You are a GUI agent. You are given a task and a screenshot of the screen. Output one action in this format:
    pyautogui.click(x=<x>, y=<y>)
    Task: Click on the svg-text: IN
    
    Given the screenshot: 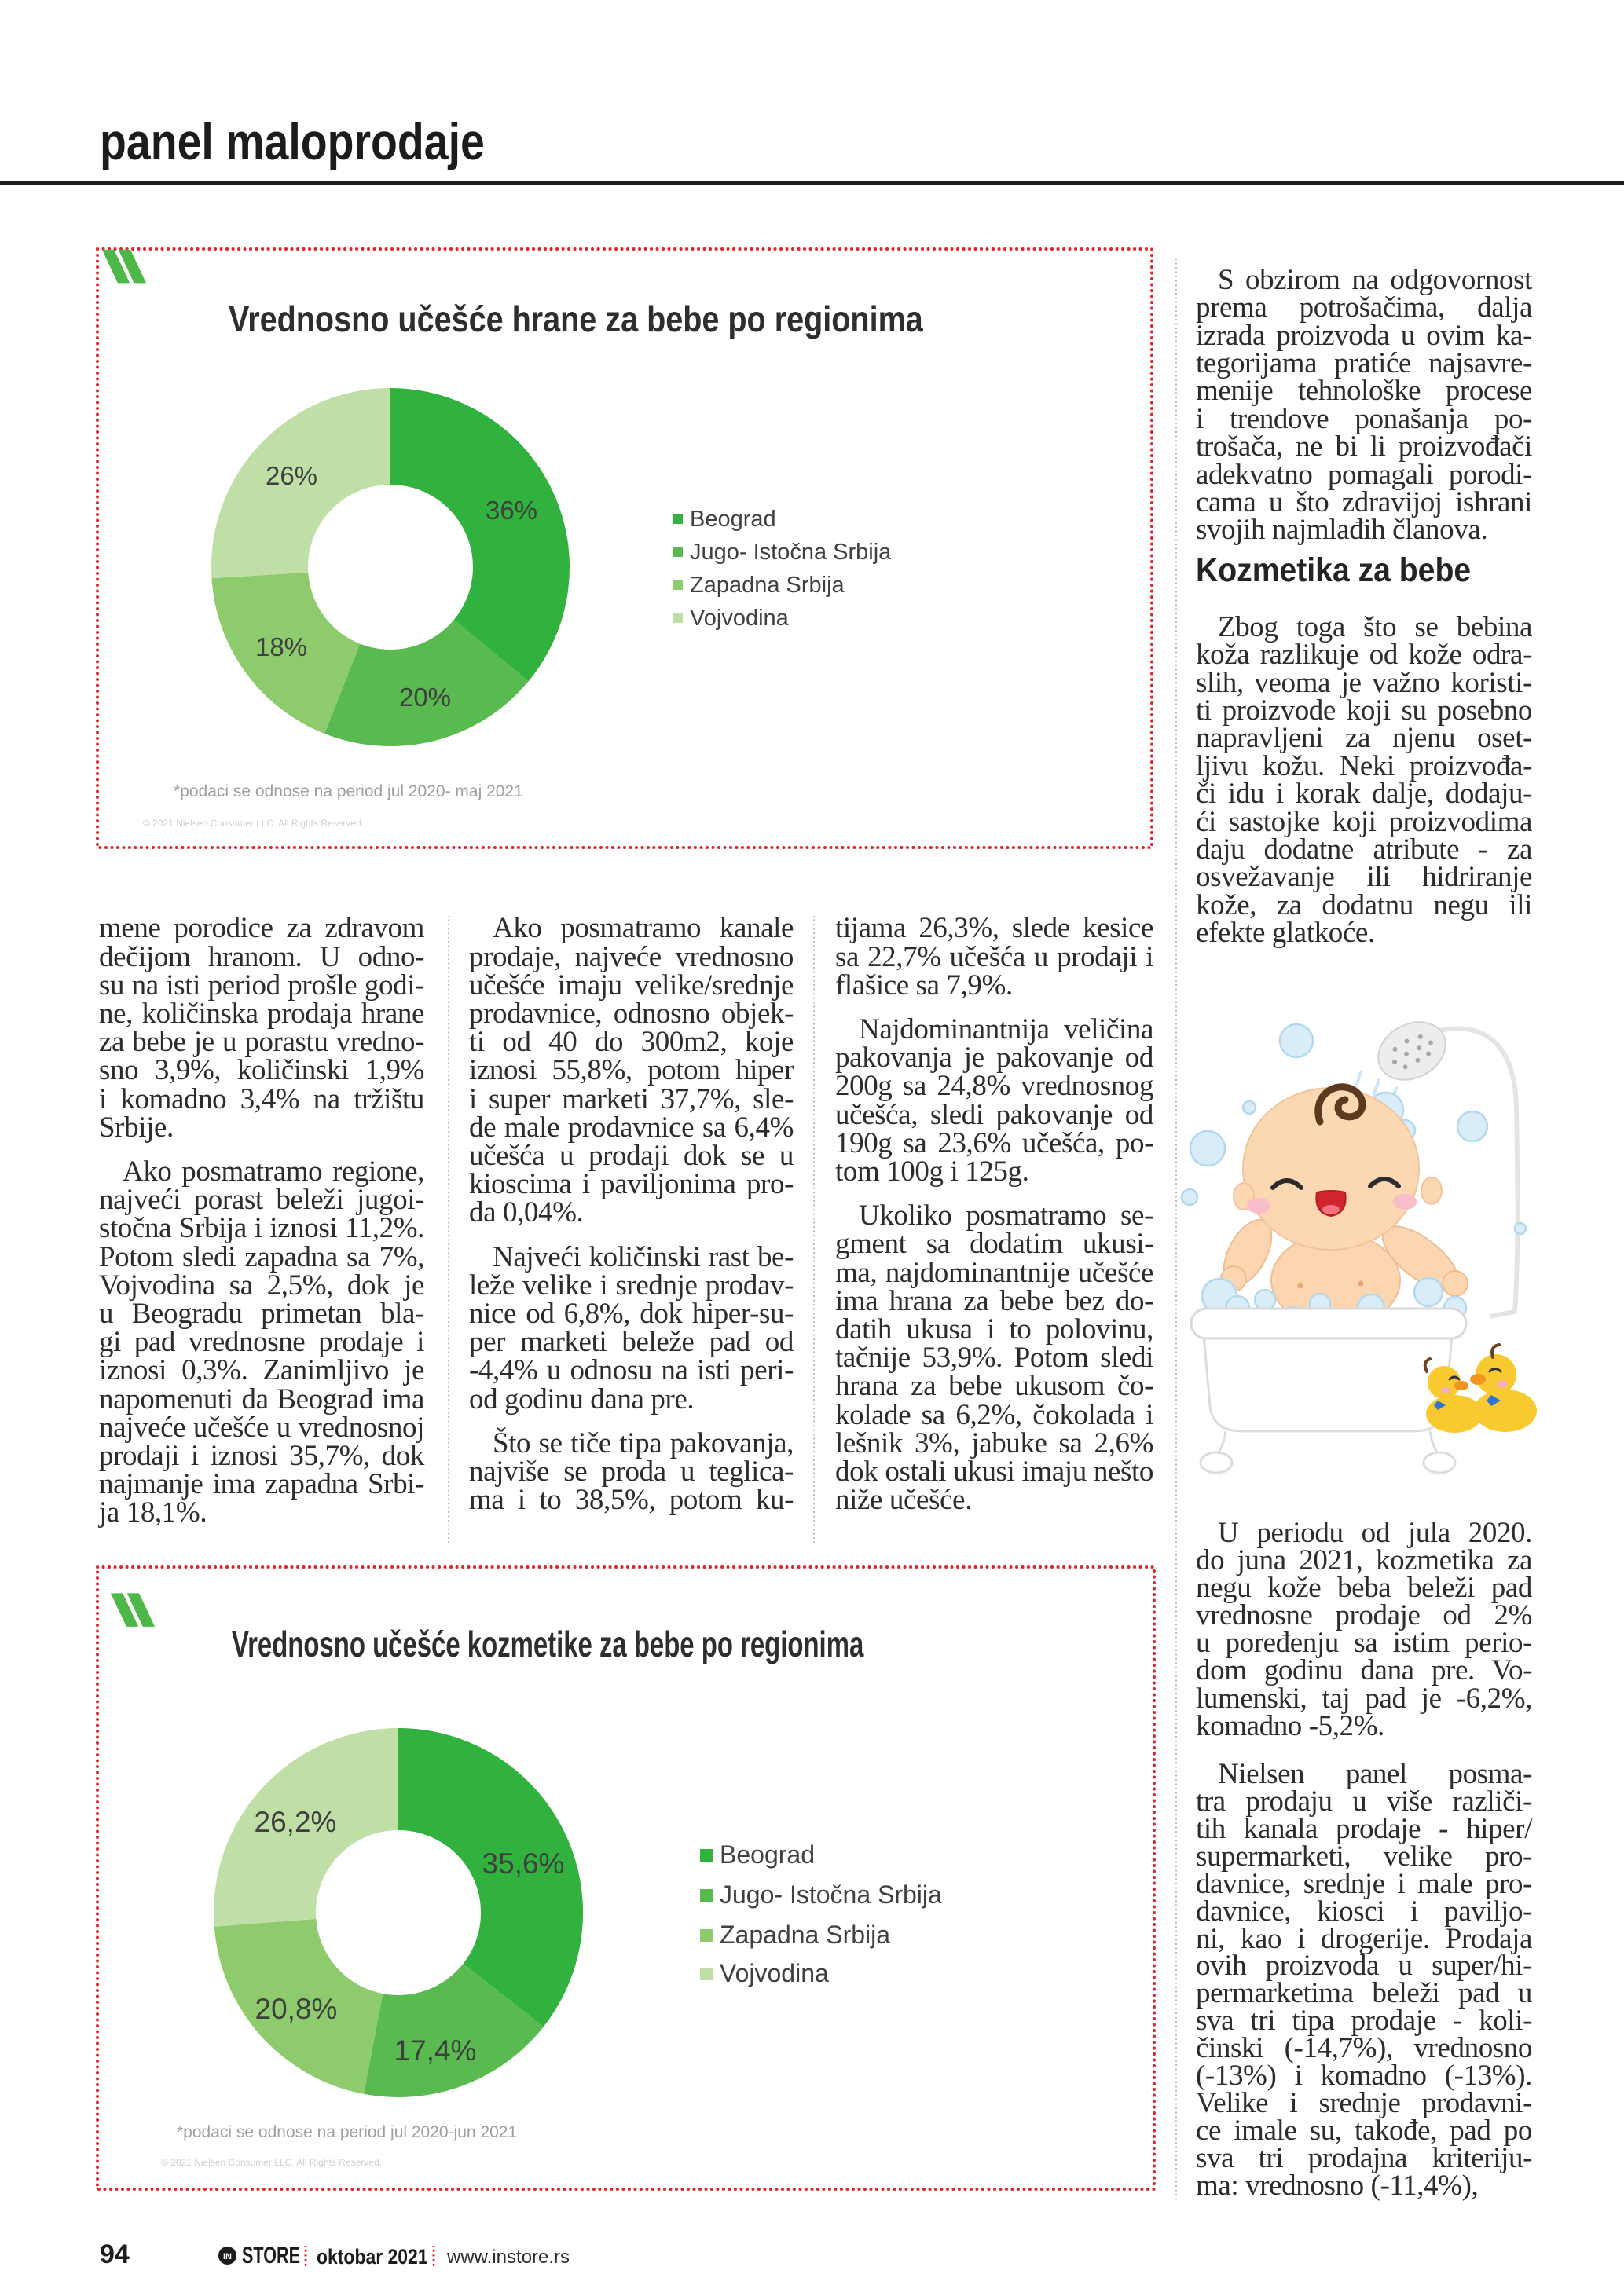 What is the action you would take?
    pyautogui.click(x=228, y=2256)
    